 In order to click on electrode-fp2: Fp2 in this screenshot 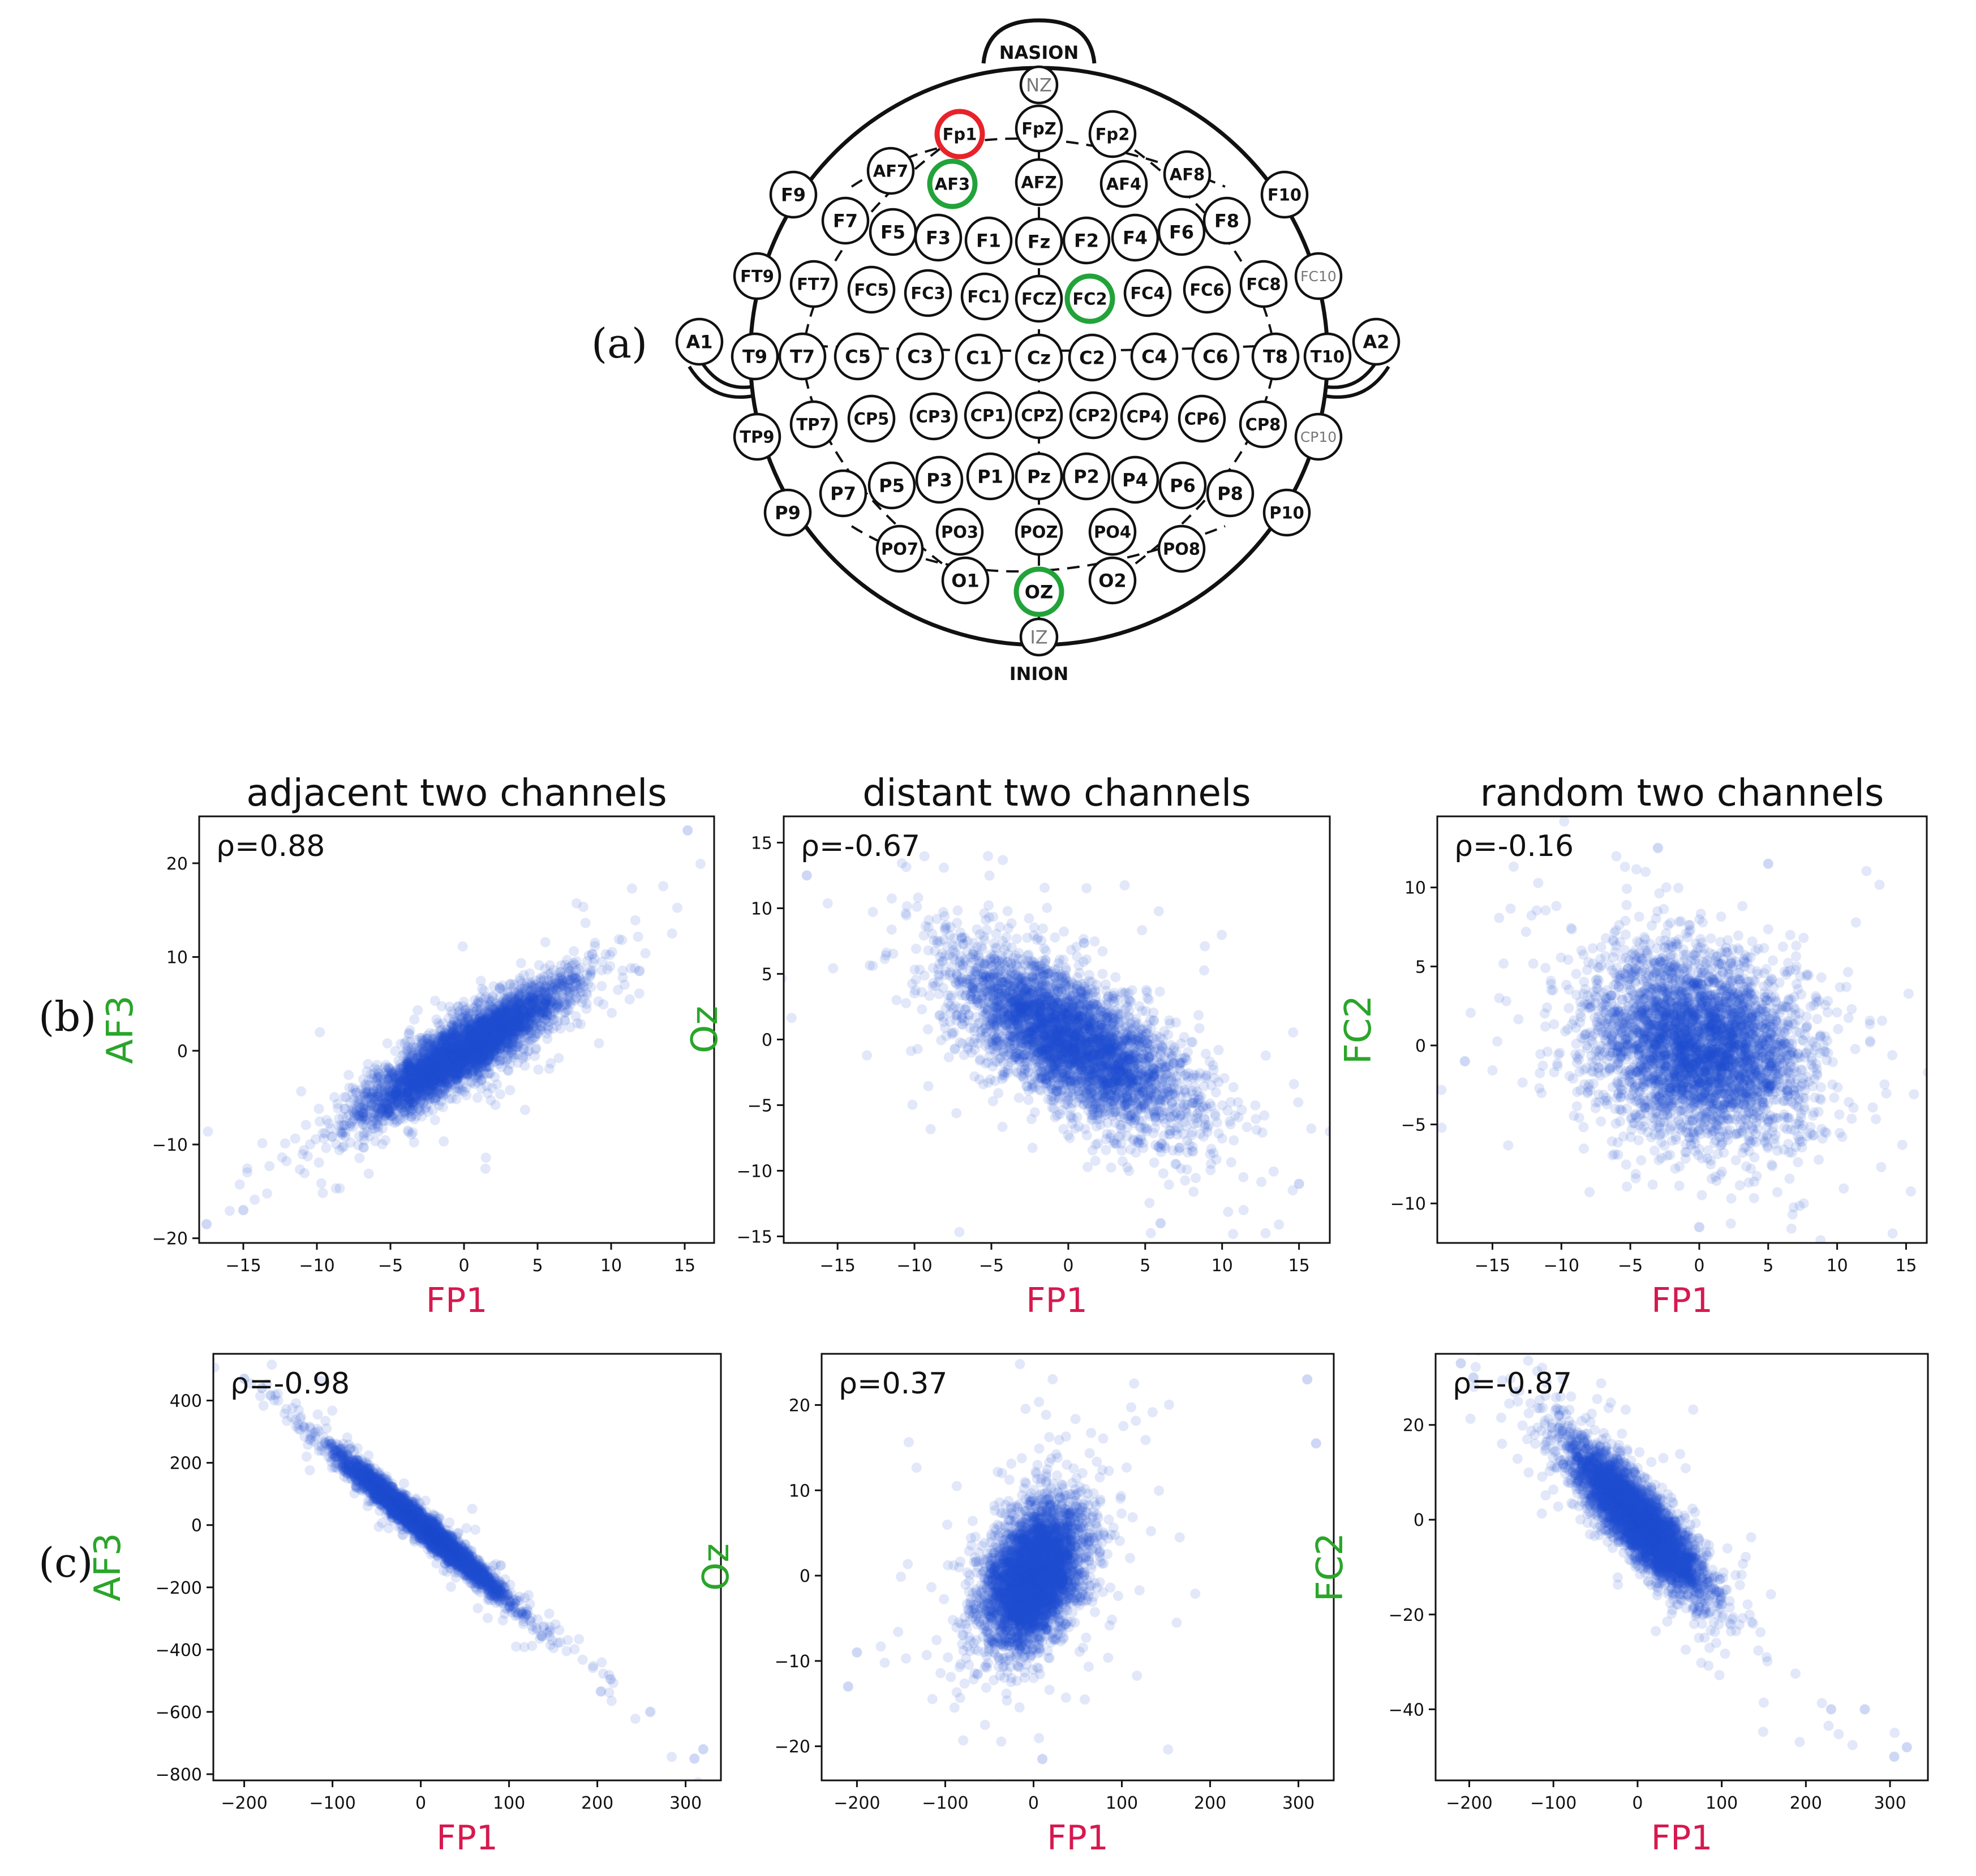, I will do `click(1112, 134)`.